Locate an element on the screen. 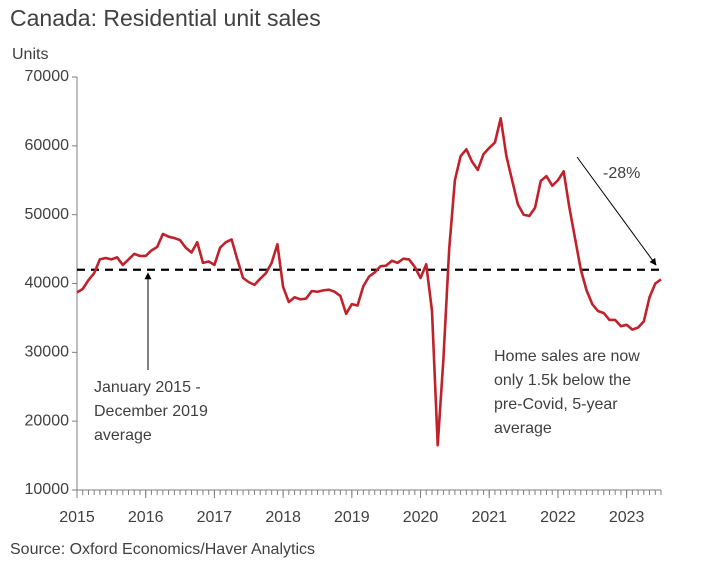 Image resolution: width=717 pixels, height=568 pixels. y-tick-label: 20000 is located at coordinates (47, 420).